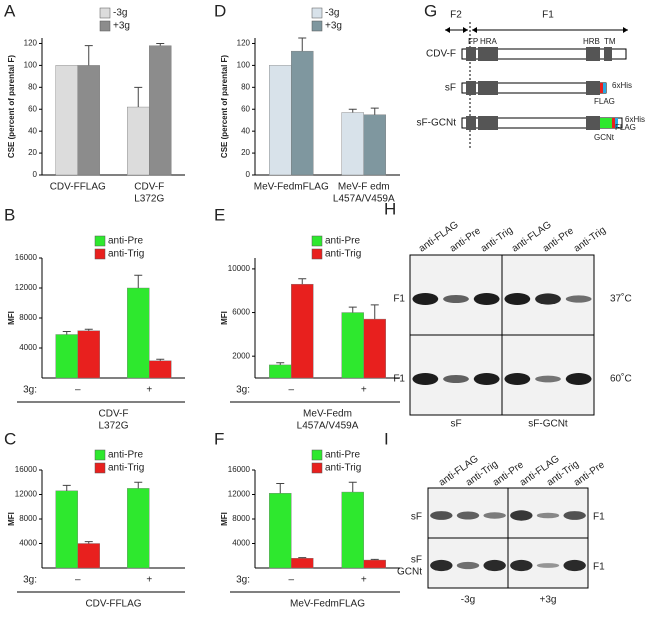  What do you see at coordinates (604, 137) in the screenshot?
I see `tag-label: GCNt` at bounding box center [604, 137].